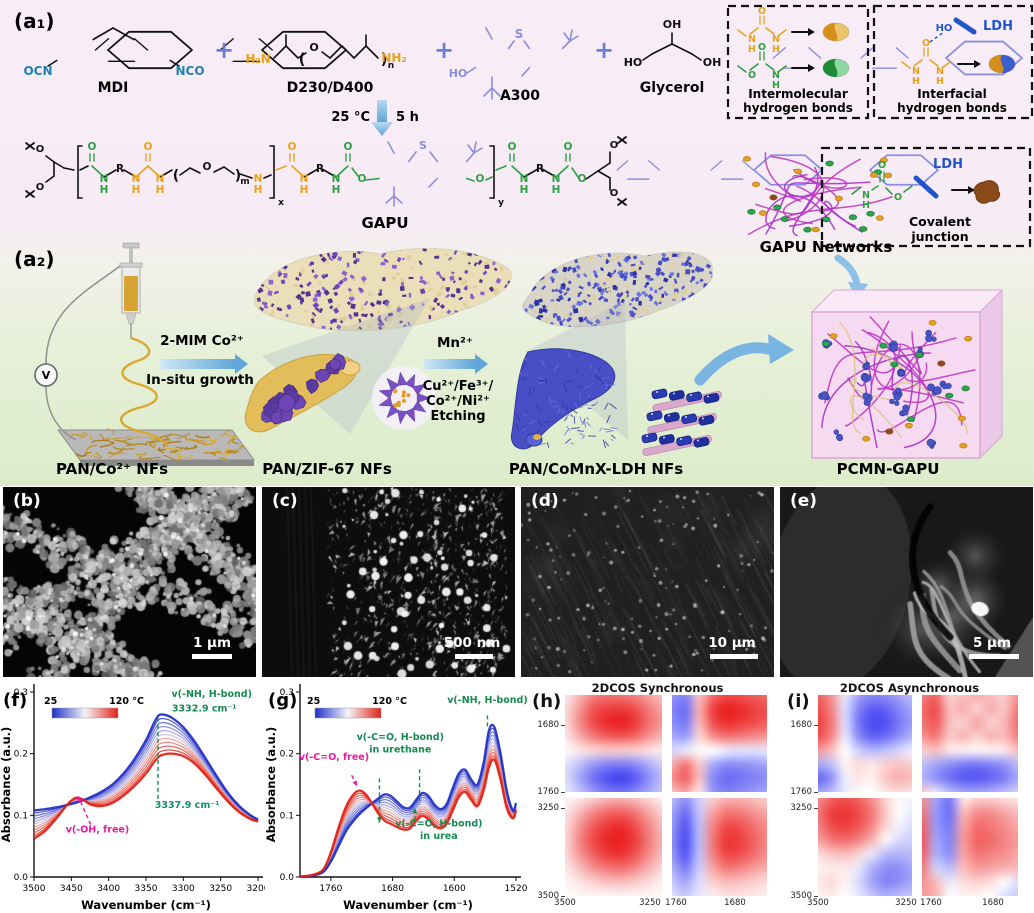 The image size is (1034, 913). I want to click on x-tick: 3250, so click(220, 889).